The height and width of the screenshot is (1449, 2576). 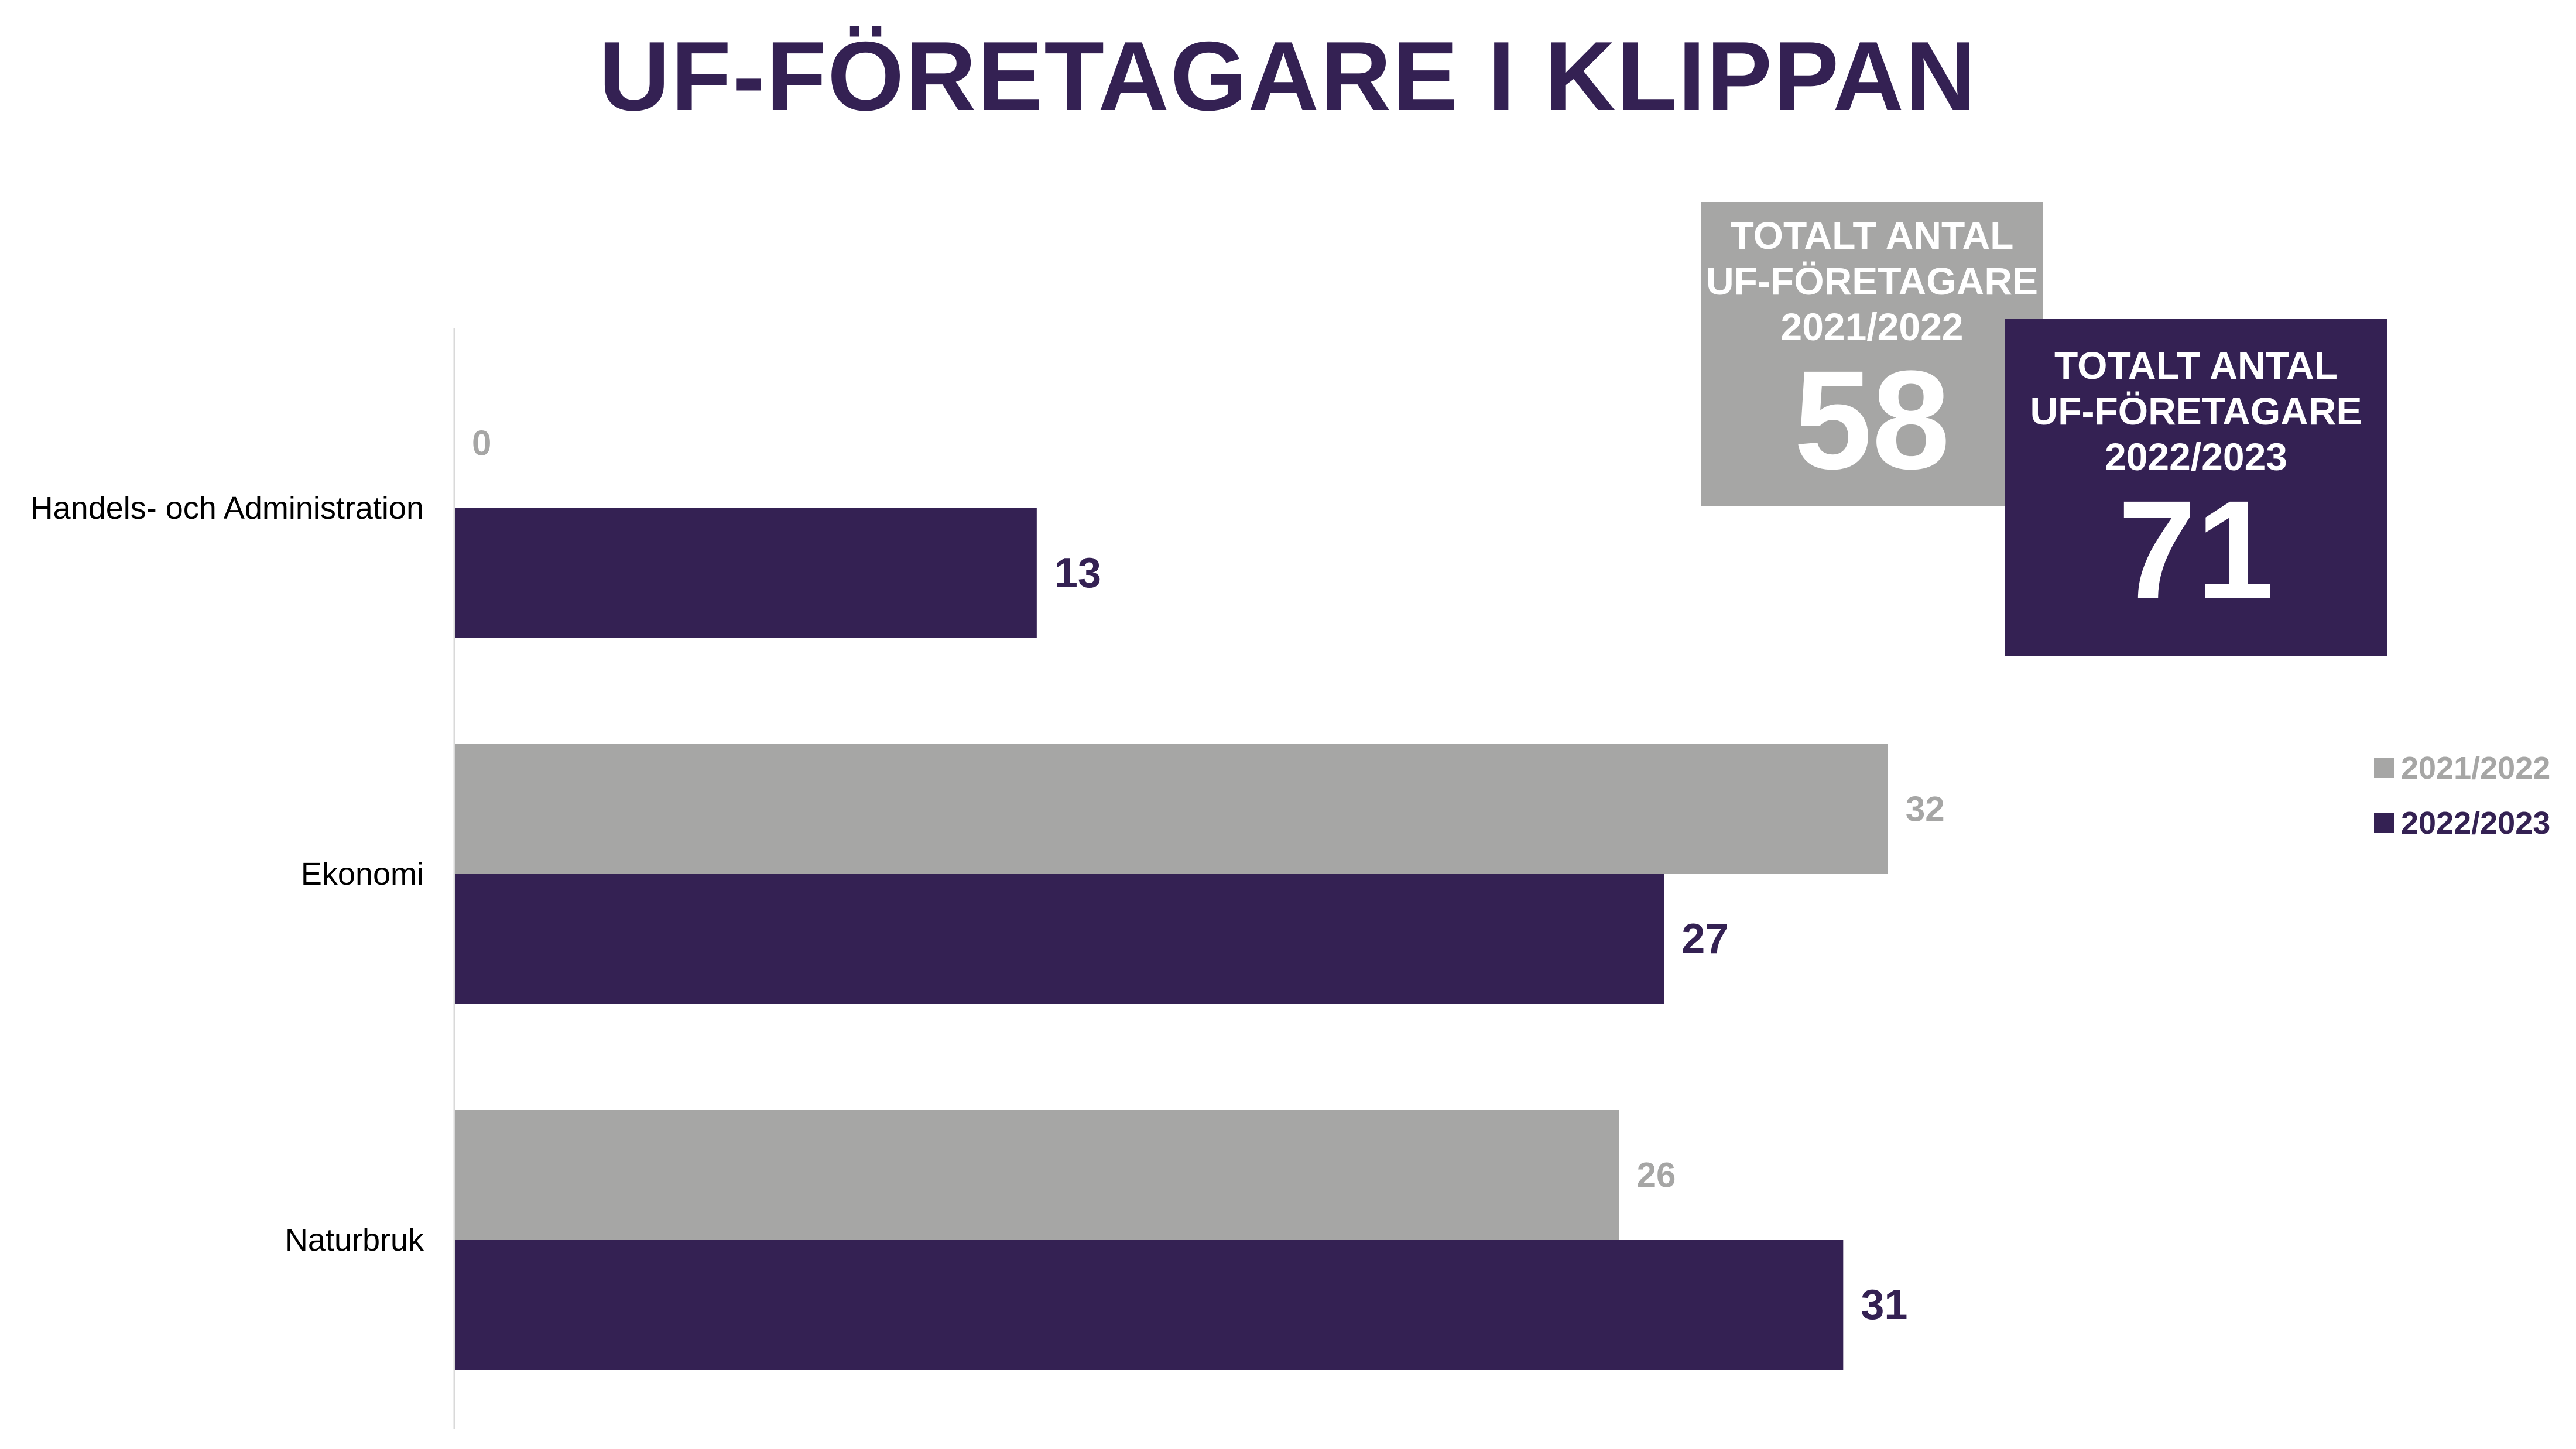 What do you see at coordinates (481, 443) in the screenshot?
I see `data-label-handels-och-administration-2021-2022: 0` at bounding box center [481, 443].